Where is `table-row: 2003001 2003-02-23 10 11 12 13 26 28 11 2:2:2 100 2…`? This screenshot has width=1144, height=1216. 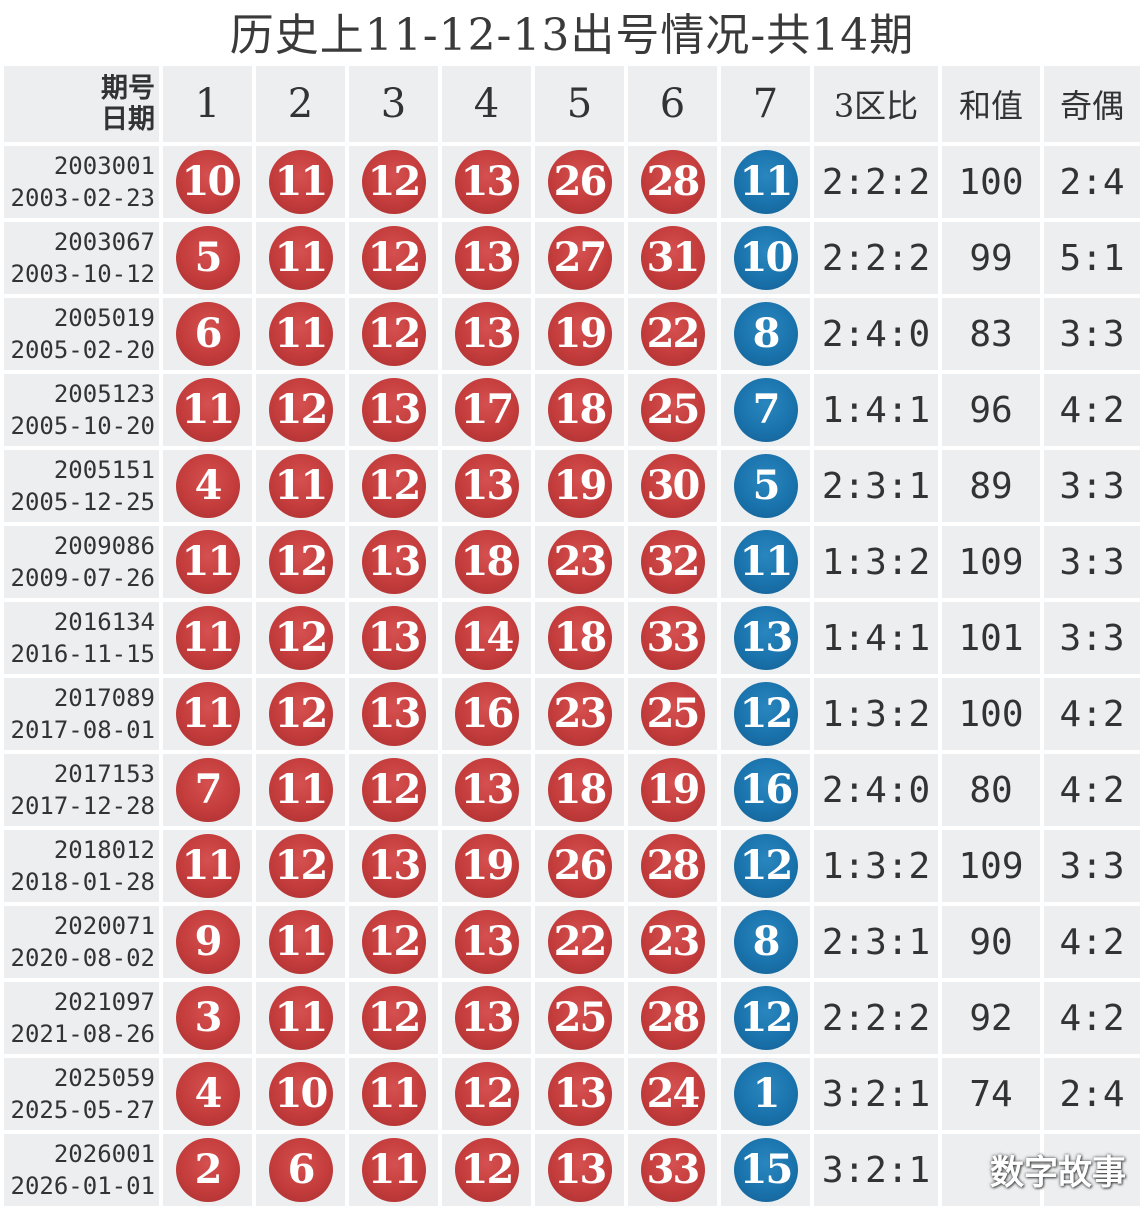
table-row: 2003001 2003-02-23 10 11 12 13 26 28 11 2:2:2 100 2… is located at coordinates (572, 182).